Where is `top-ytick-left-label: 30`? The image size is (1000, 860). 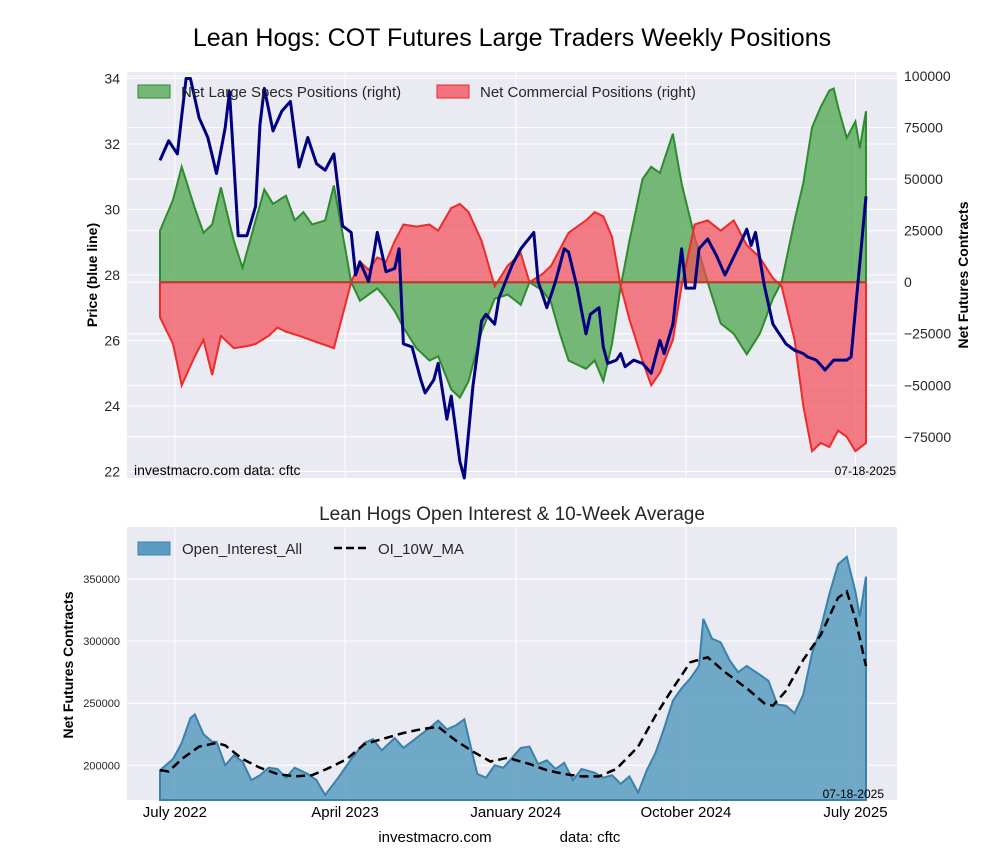 top-ytick-left-label: 30 is located at coordinates (112, 210).